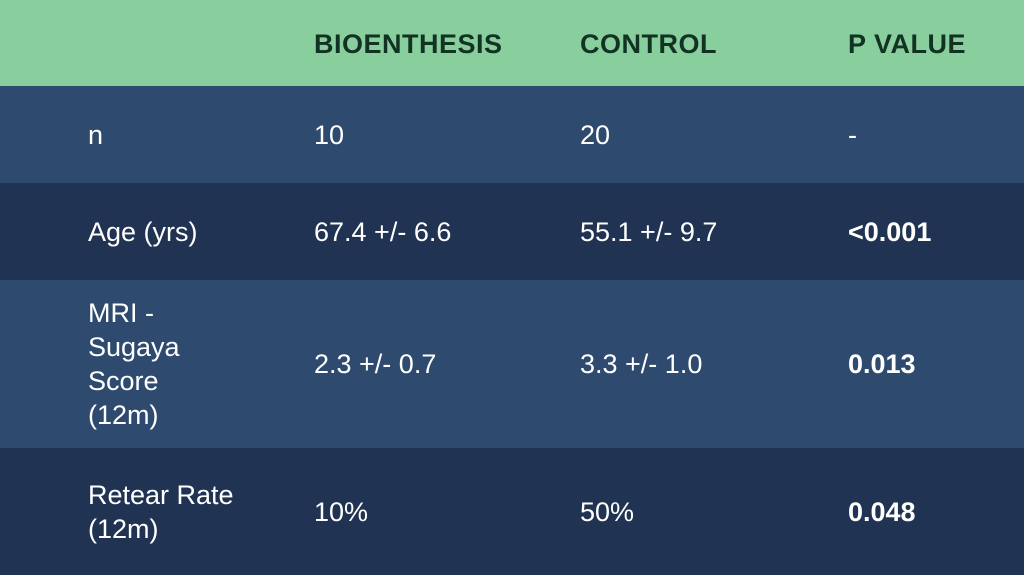  I want to click on header-cell-control: CONTROL, so click(648, 44).